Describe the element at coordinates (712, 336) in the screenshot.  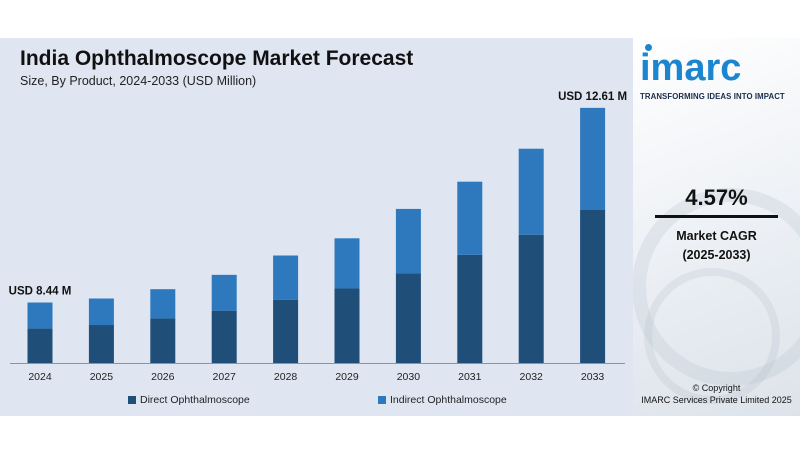
I see `decorative-ring` at that location.